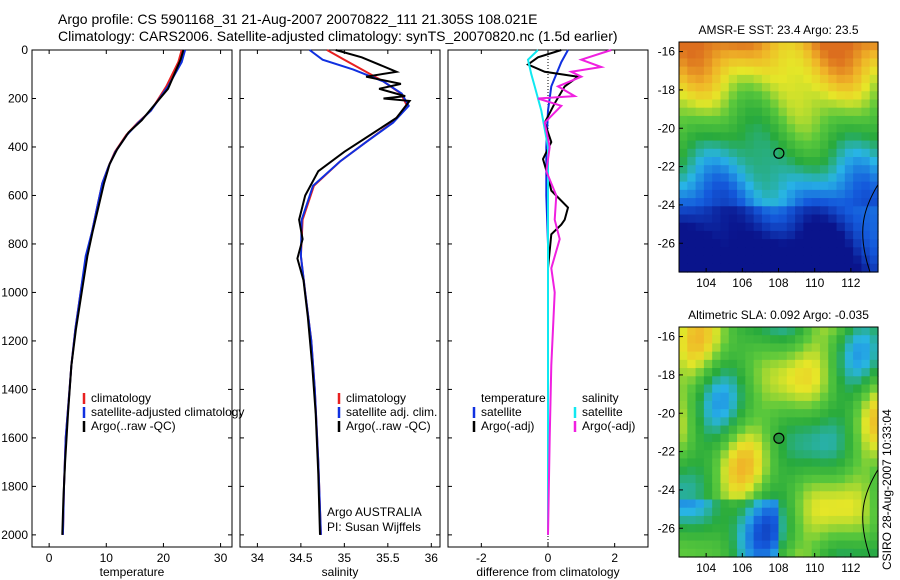  I want to click on x-tick-label: 104, so click(706, 568).